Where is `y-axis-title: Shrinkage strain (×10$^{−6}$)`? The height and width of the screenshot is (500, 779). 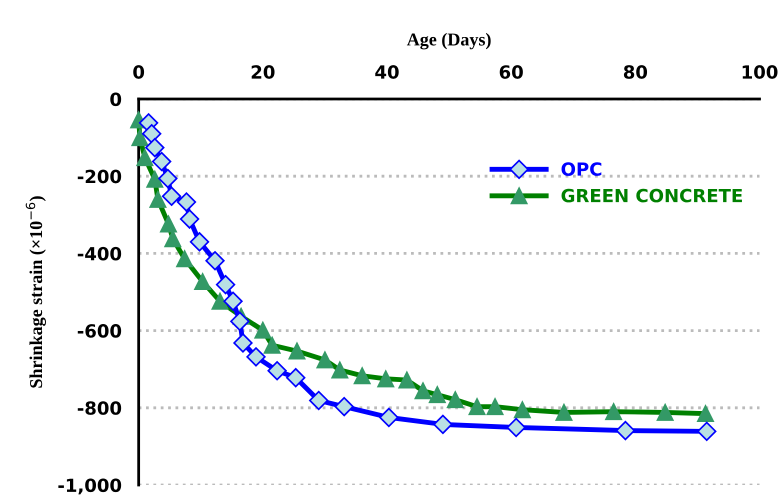 y-axis-title: Shrinkage strain (×10$^{−6}$) is located at coordinates (36, 292).